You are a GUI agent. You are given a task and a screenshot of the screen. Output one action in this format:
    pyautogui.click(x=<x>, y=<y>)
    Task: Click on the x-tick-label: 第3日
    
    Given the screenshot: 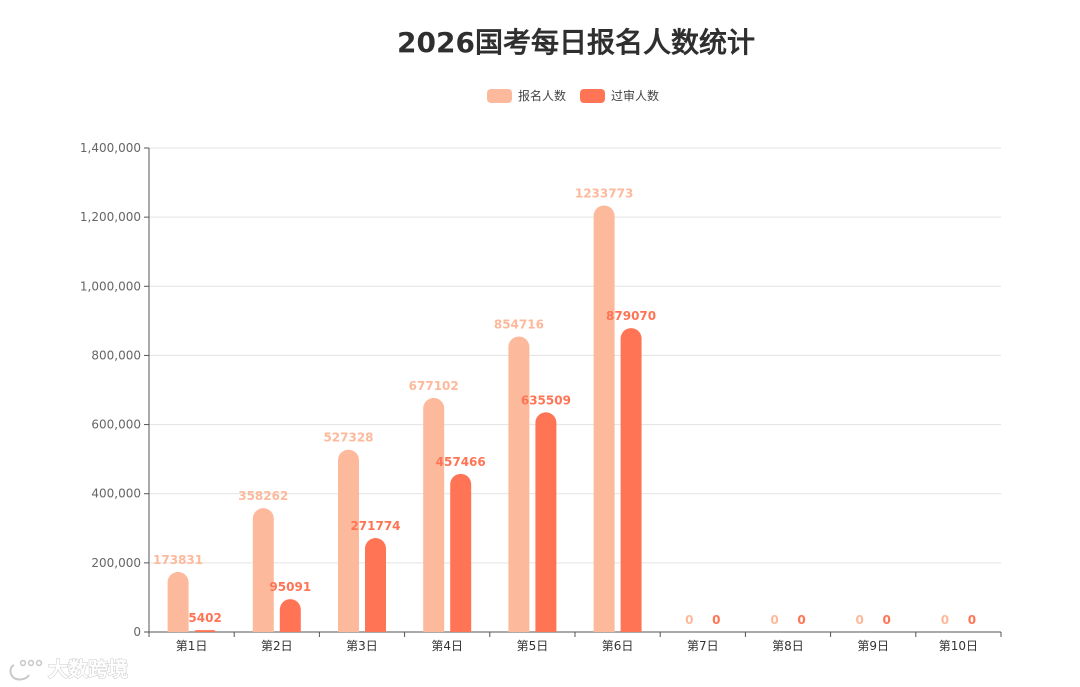 What is the action you would take?
    pyautogui.click(x=362, y=646)
    